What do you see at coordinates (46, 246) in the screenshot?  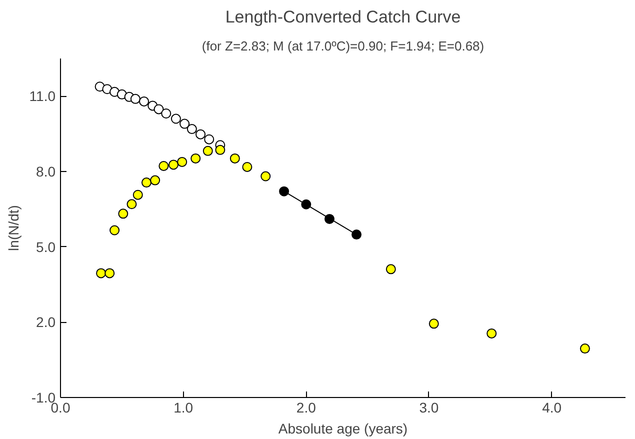 I see `y-tick-label: 5.0` at bounding box center [46, 246].